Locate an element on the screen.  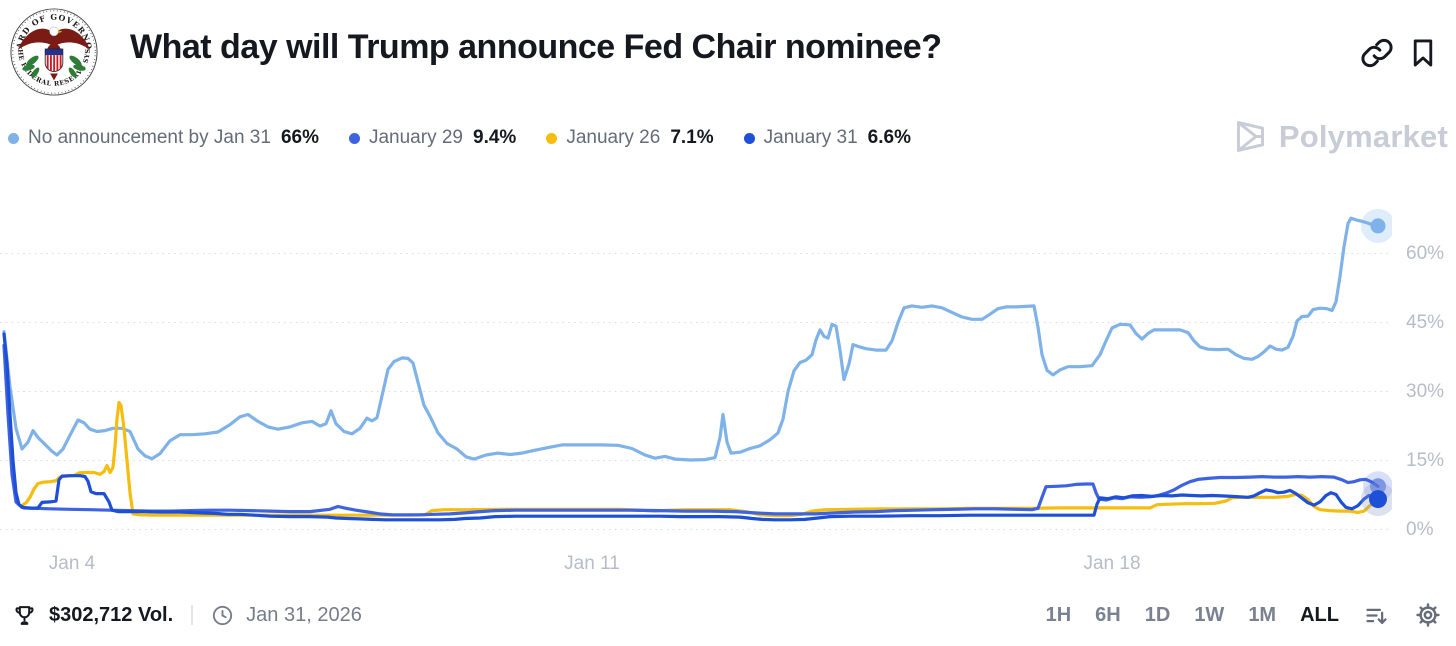
sort-lines-icon is located at coordinates (1376, 616).